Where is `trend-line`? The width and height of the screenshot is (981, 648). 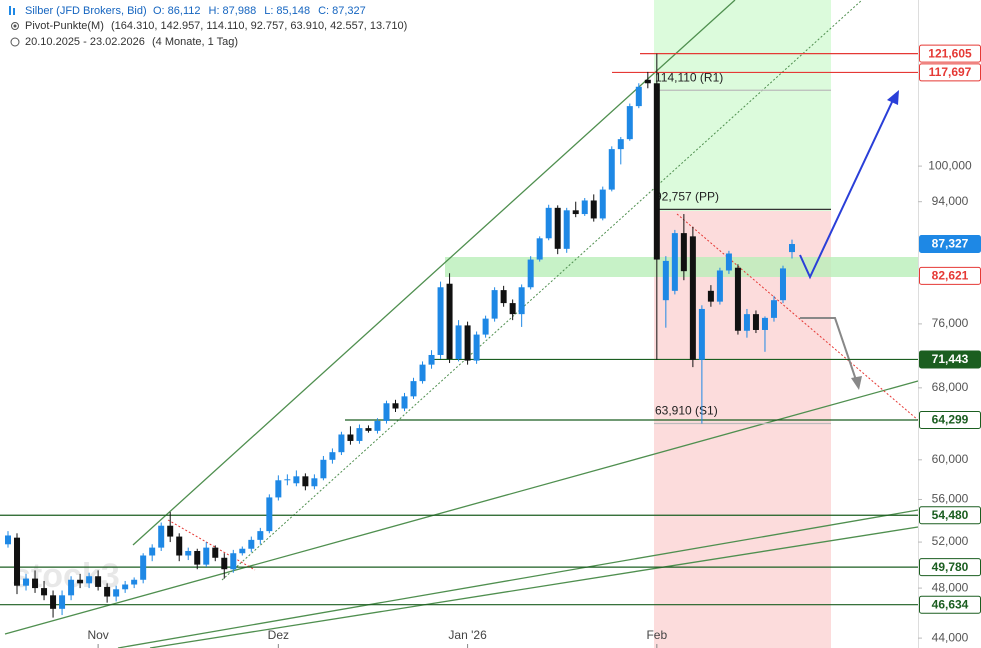 trend-line is located at coordinates (534, 587).